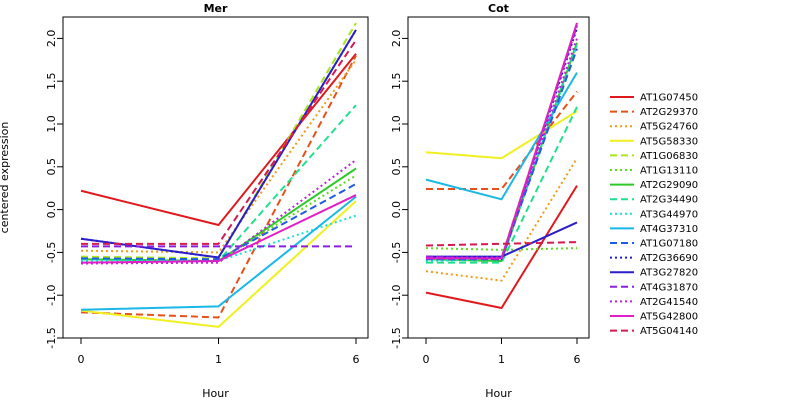 This screenshot has height=400, width=800. I want to click on legend-label: AT1G07180, so click(669, 244).